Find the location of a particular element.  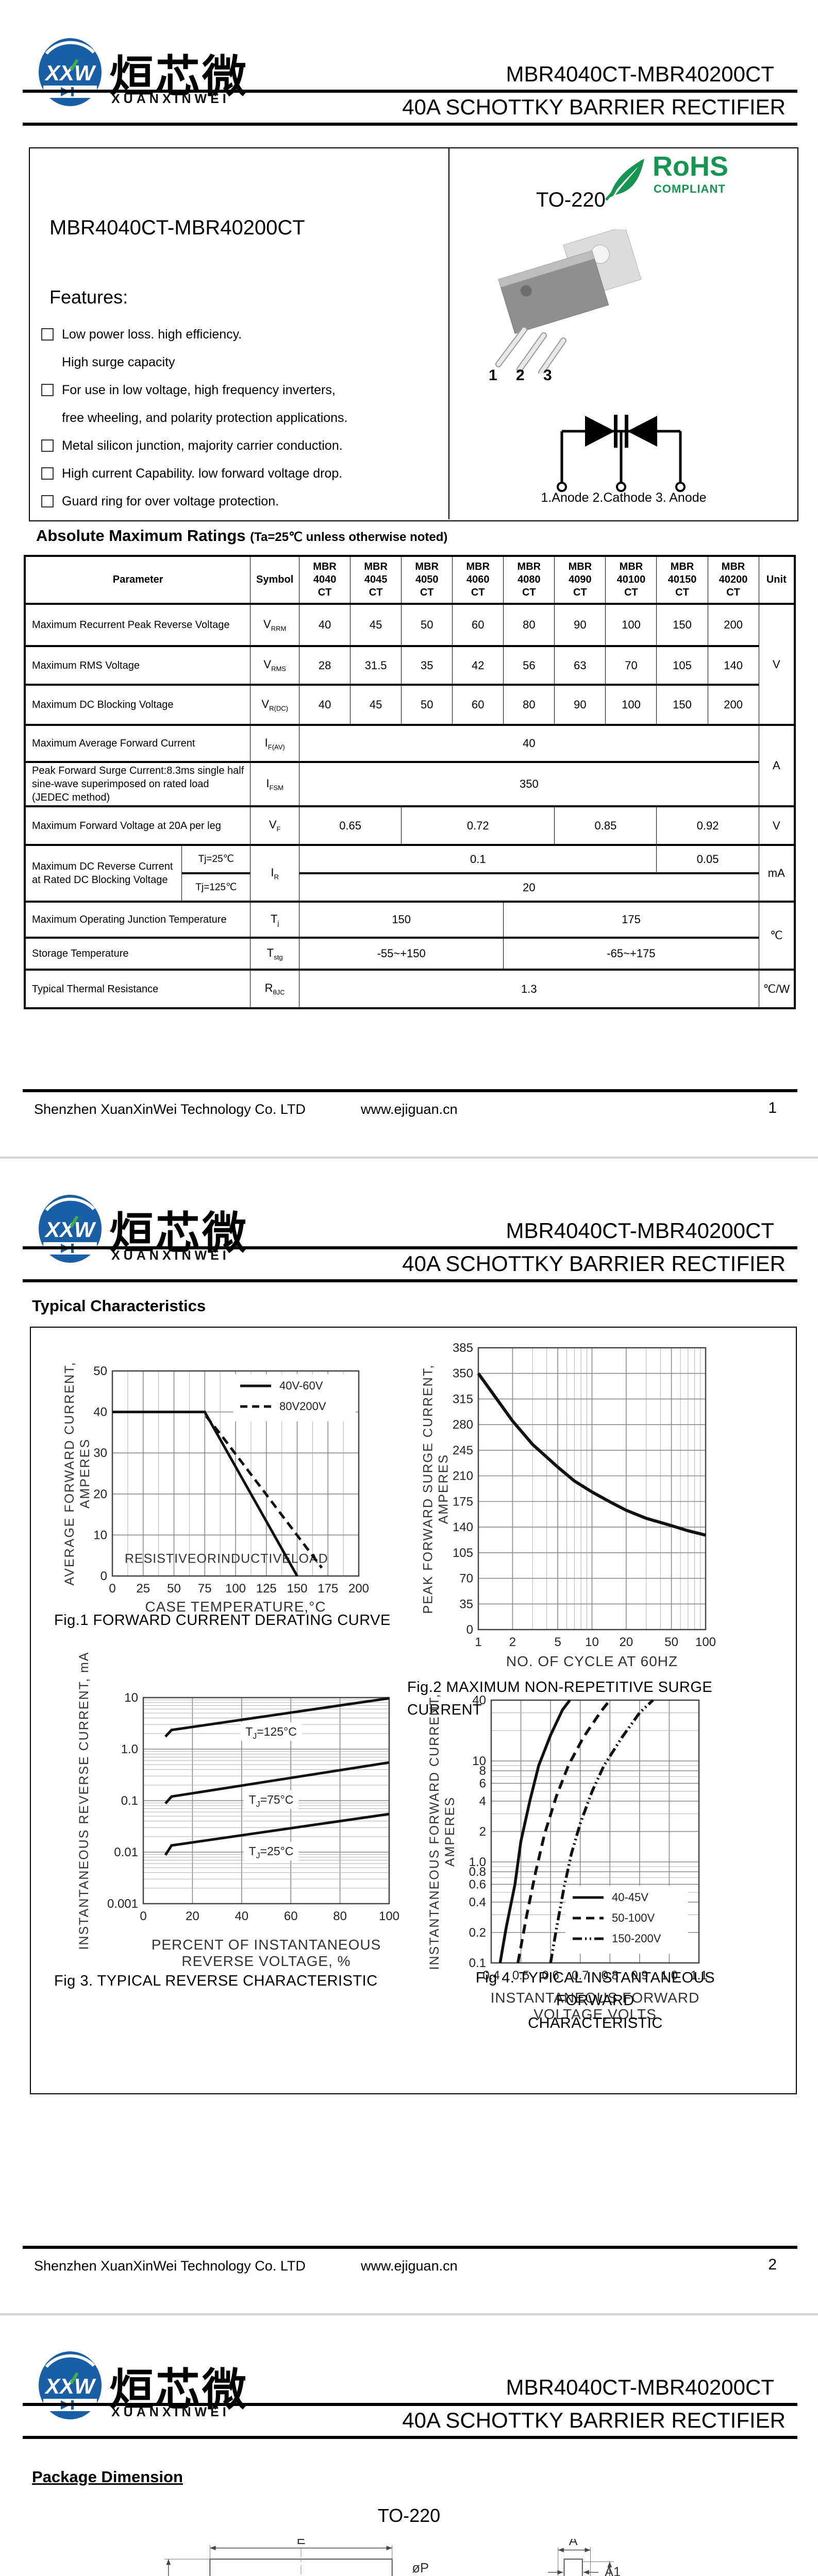

svg-text: 50 is located at coordinates (671, 1642).